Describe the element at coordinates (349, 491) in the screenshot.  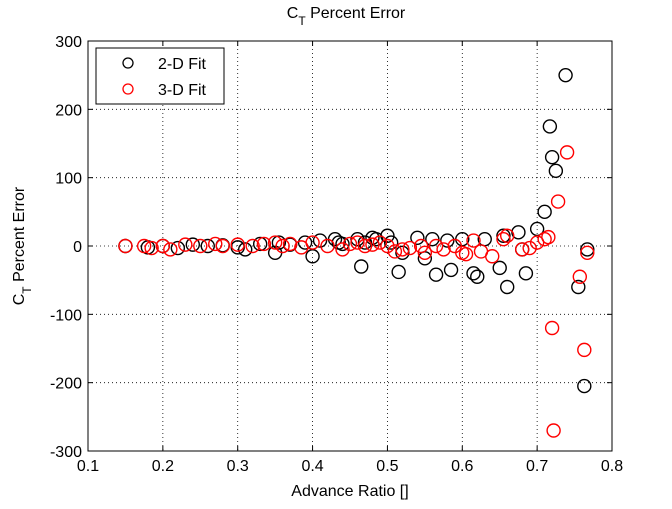
I see `x-axis-label: Advance Ratio []` at that location.